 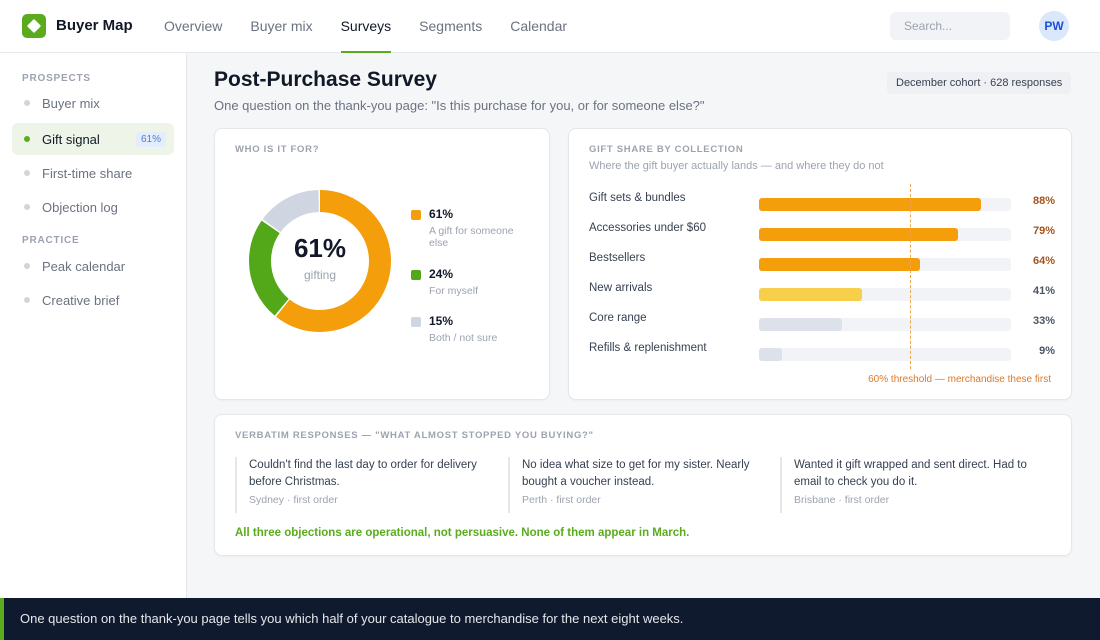 I want to click on donut-center-caption: gifting, so click(x=320, y=275).